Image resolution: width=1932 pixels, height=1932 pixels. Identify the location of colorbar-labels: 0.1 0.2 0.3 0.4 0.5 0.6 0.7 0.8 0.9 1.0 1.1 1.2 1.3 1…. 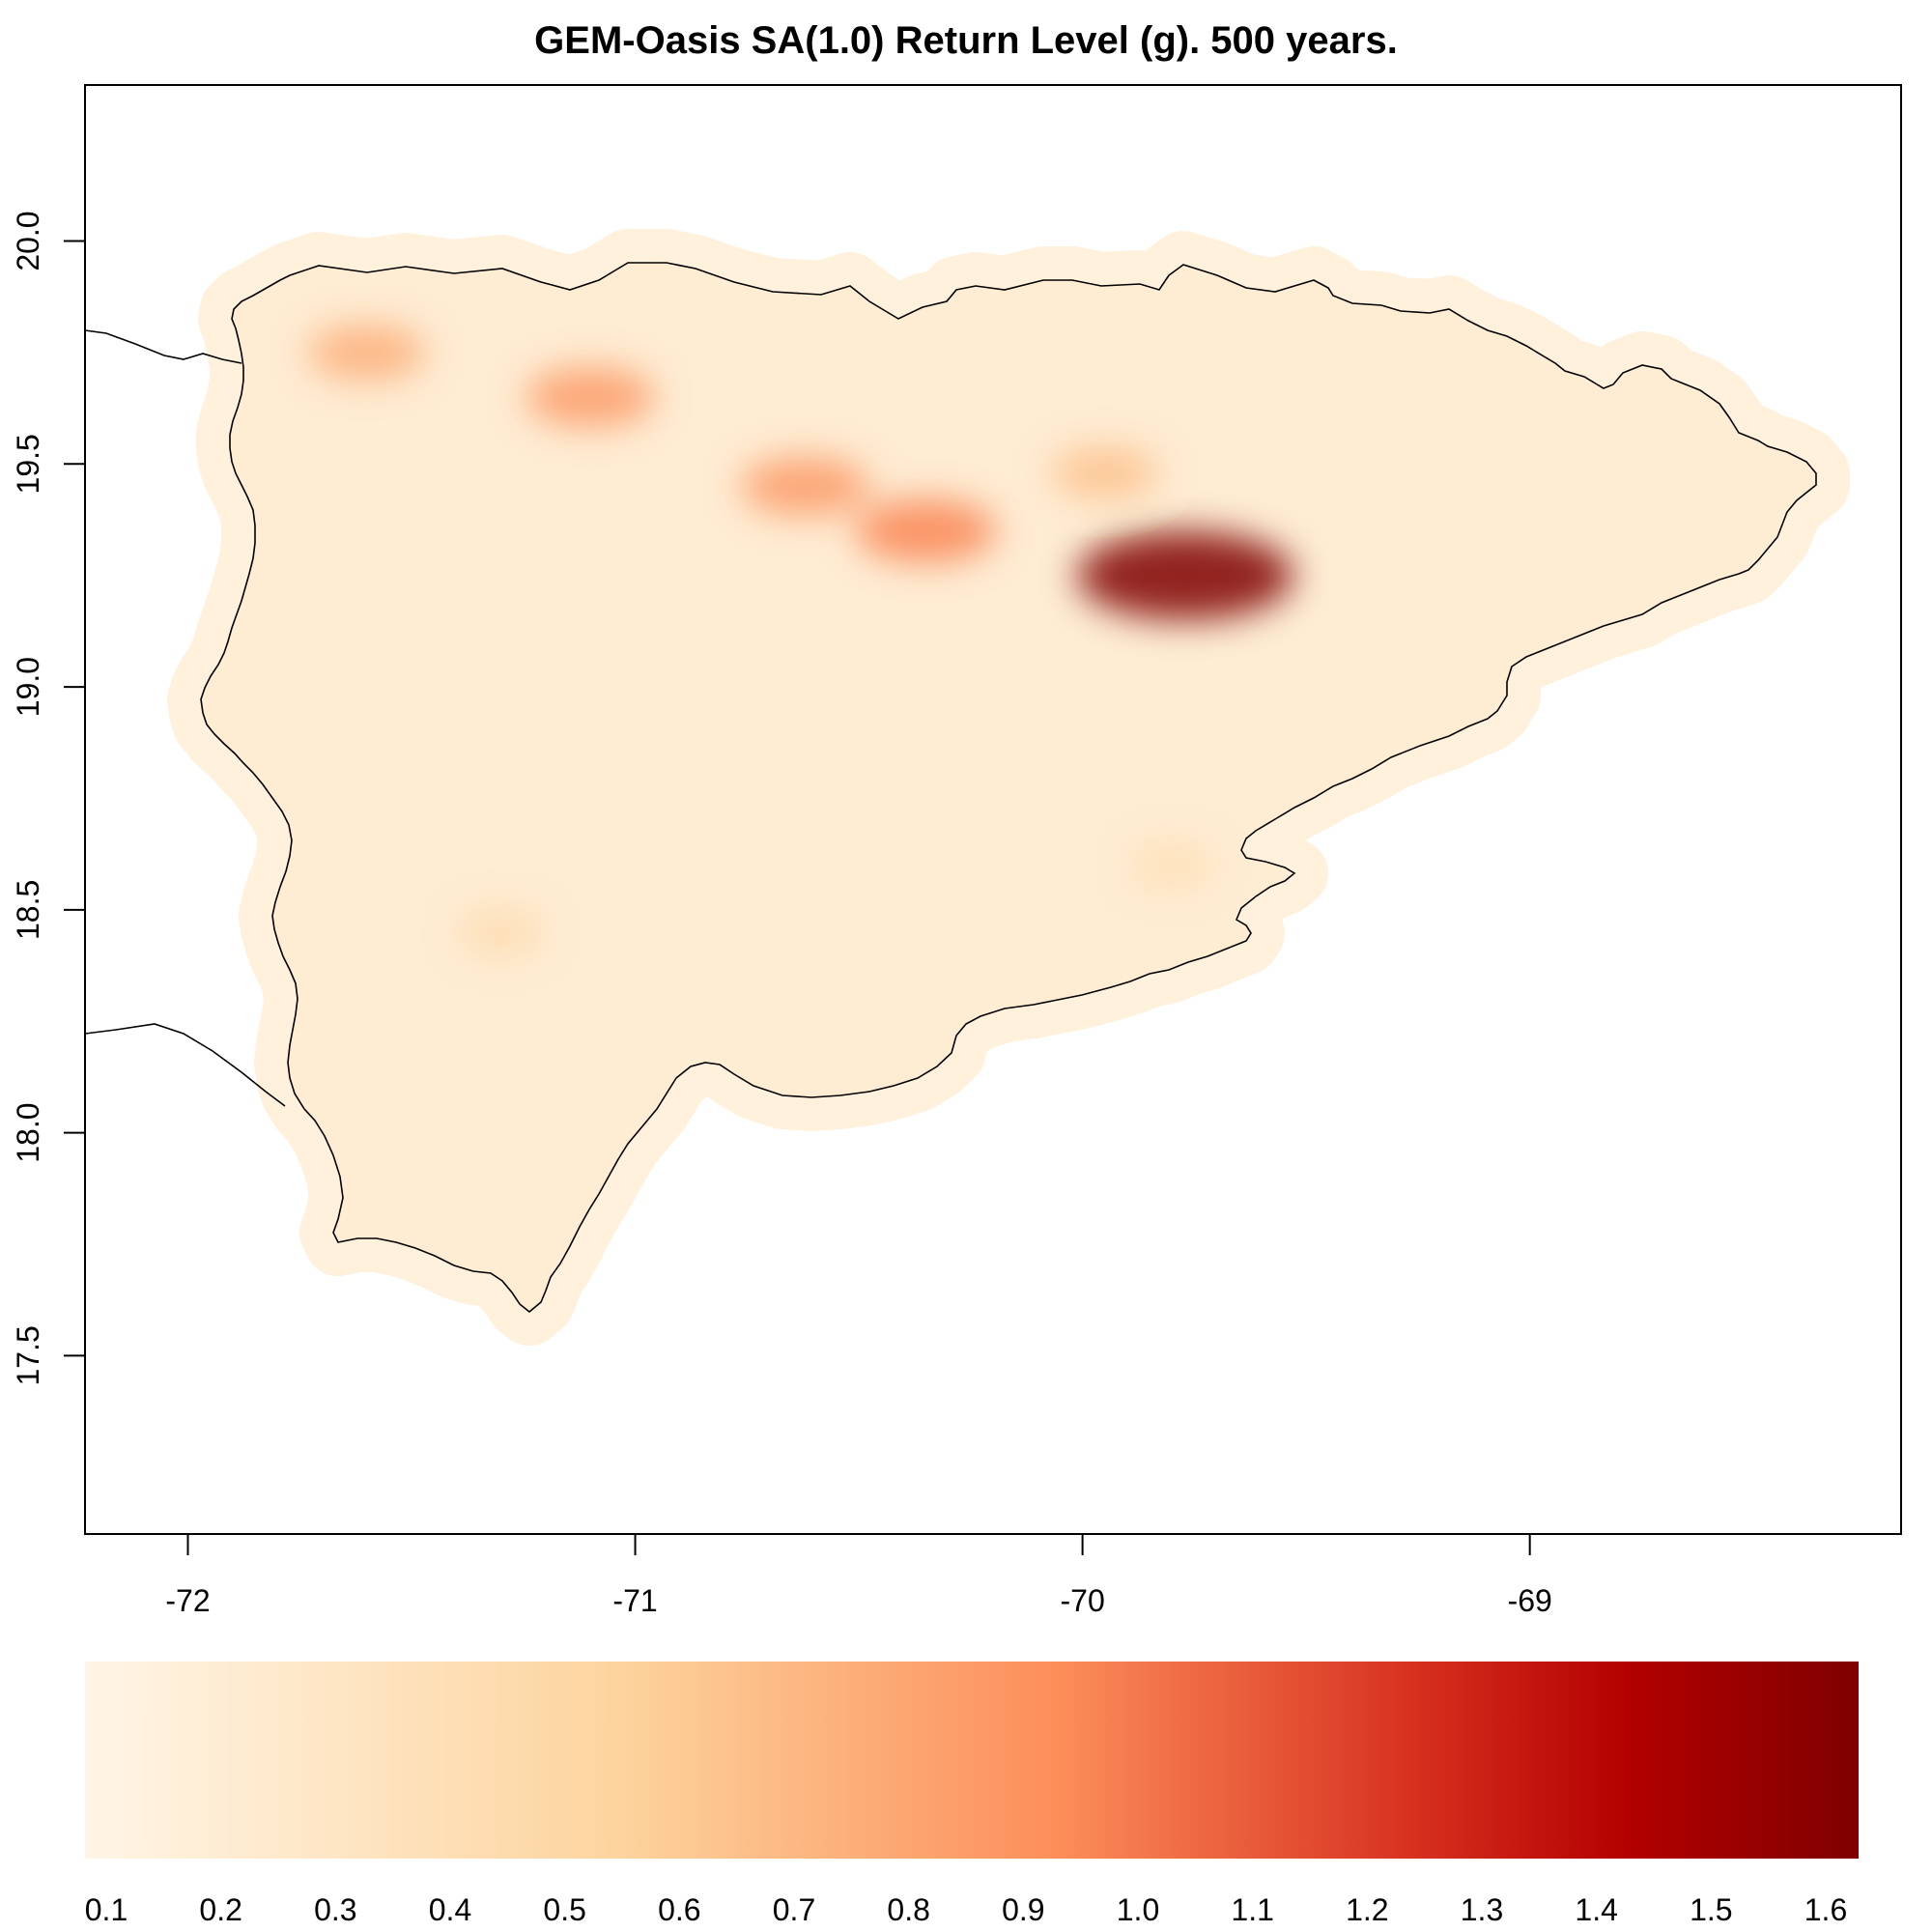
(966, 1909).